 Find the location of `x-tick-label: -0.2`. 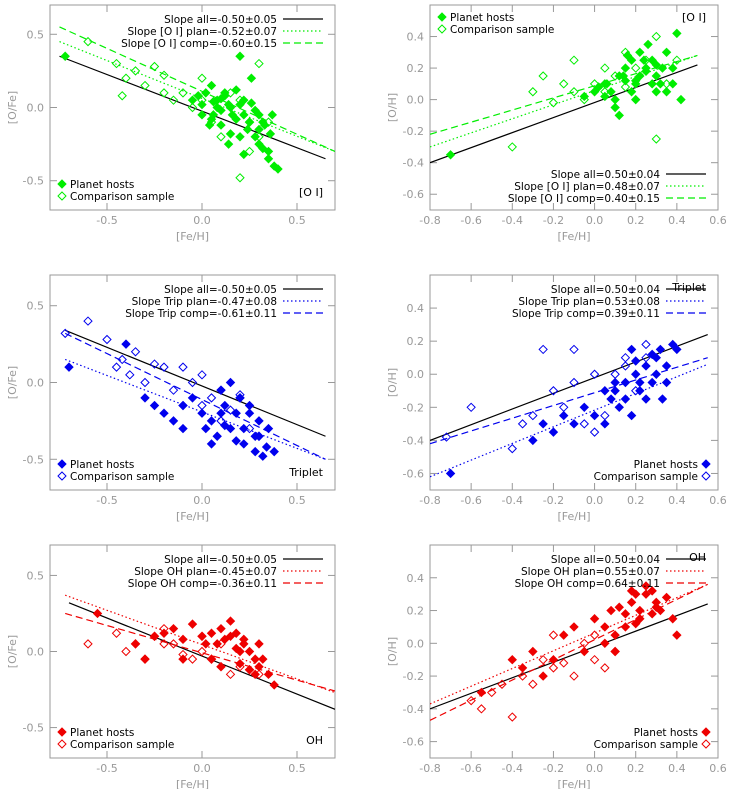

x-tick-label: -0.2 is located at coordinates (553, 768).